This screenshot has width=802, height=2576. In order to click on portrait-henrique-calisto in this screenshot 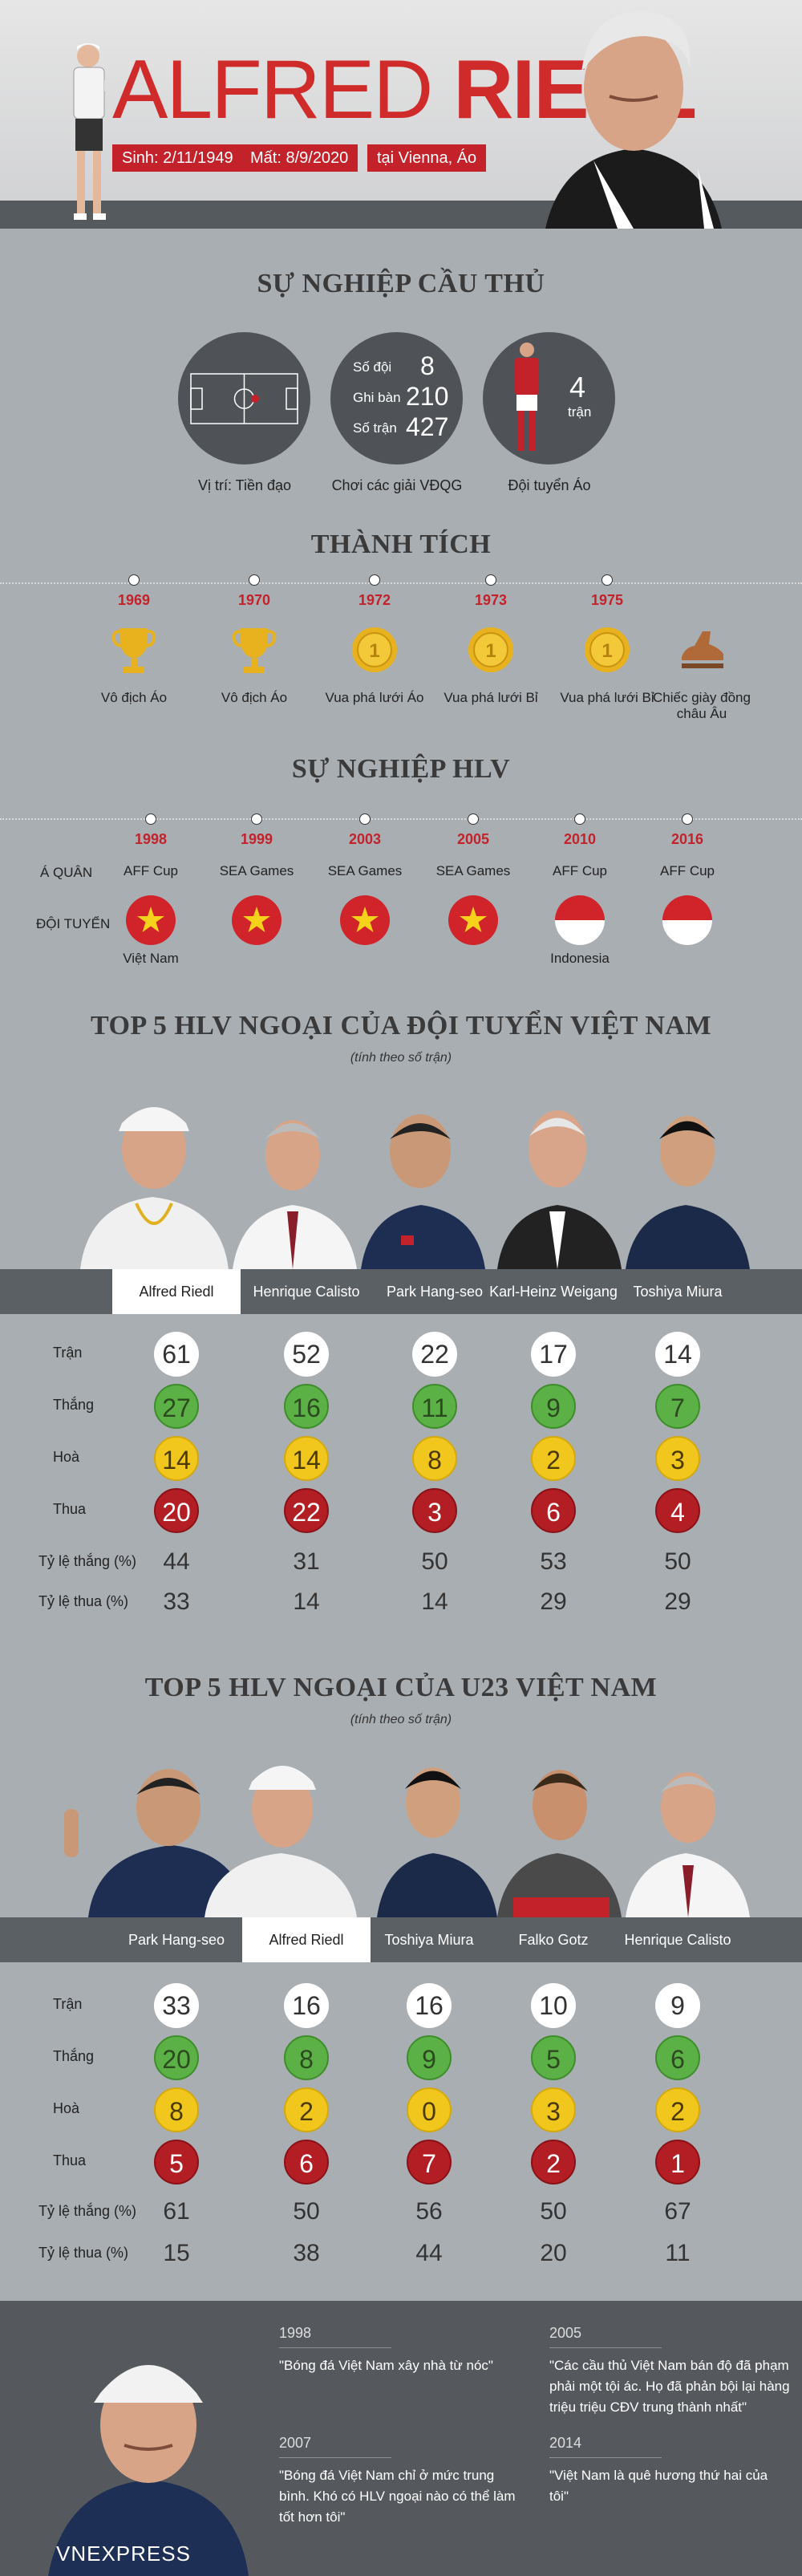, I will do `click(295, 1194)`.